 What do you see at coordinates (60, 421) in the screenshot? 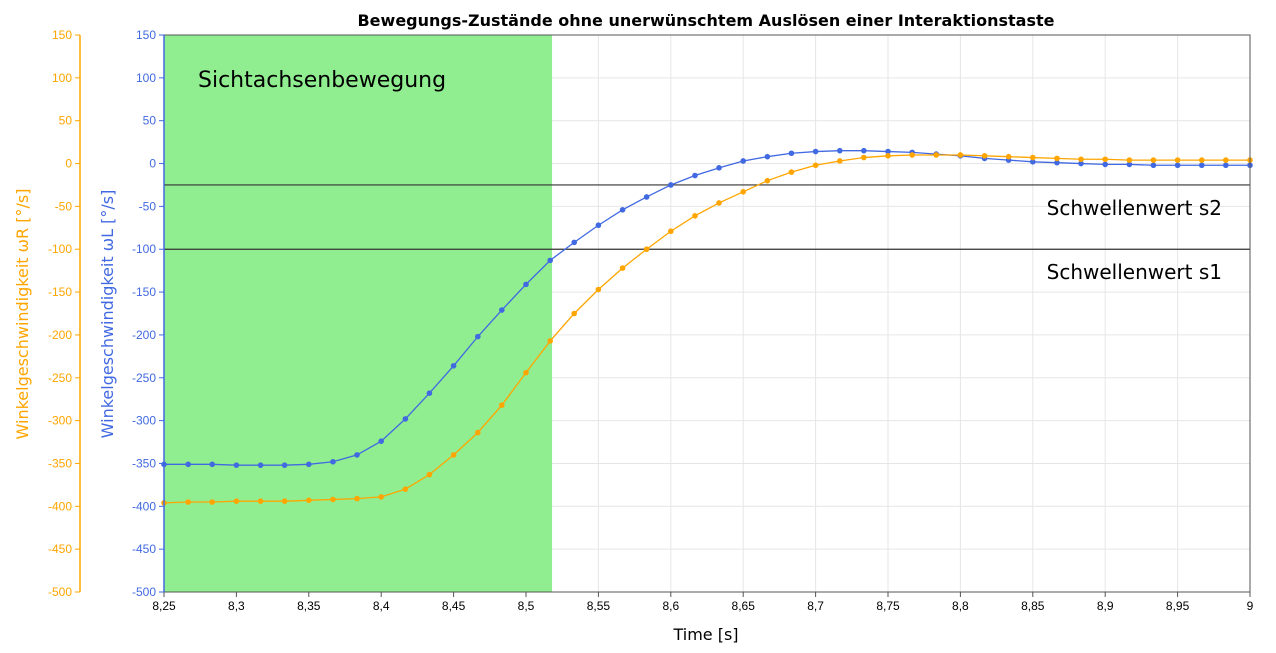
I see `y-right-tick-label-9: -300` at bounding box center [60, 421].